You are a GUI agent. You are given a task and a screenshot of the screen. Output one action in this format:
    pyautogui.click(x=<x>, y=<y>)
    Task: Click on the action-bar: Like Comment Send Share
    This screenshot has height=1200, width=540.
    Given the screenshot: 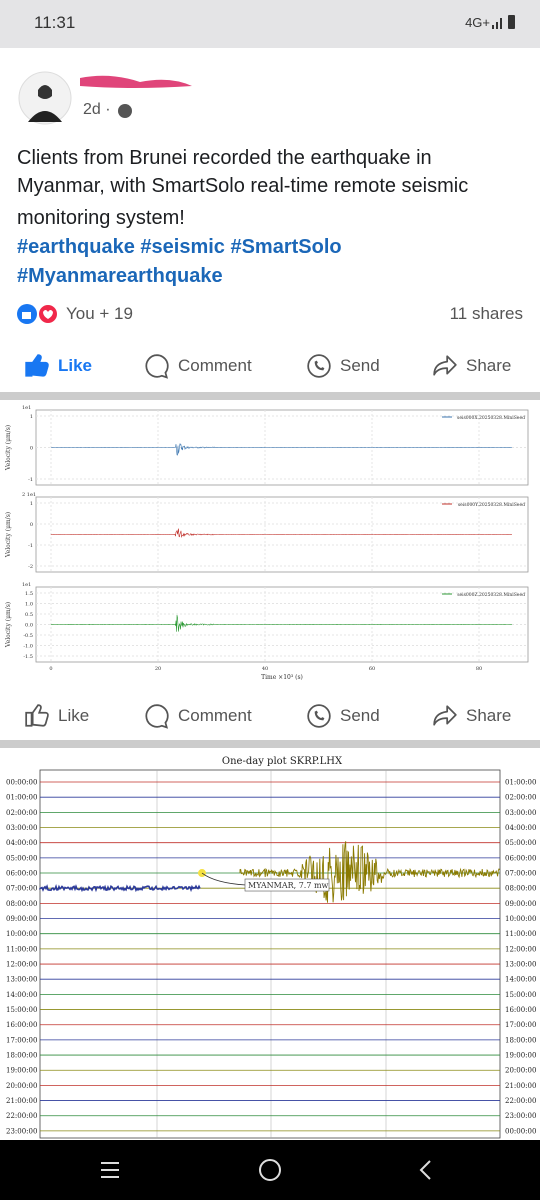 What is the action you would take?
    pyautogui.click(x=270, y=716)
    